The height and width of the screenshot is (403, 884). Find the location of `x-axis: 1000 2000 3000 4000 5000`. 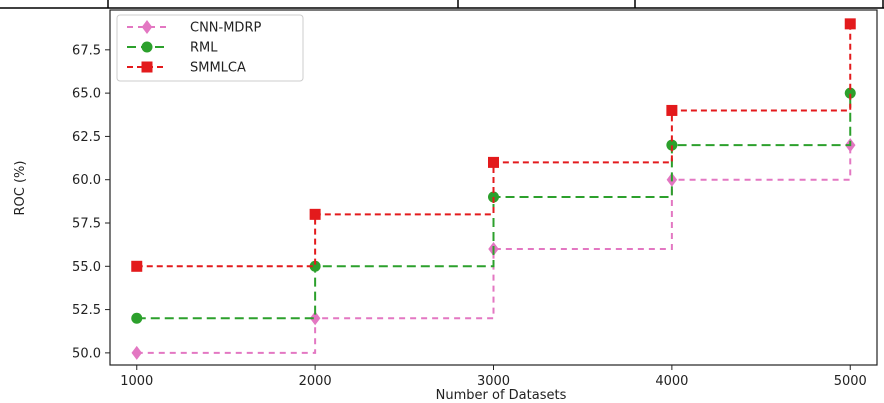

x-axis: 1000 2000 3000 4000 5000 is located at coordinates (493, 377).